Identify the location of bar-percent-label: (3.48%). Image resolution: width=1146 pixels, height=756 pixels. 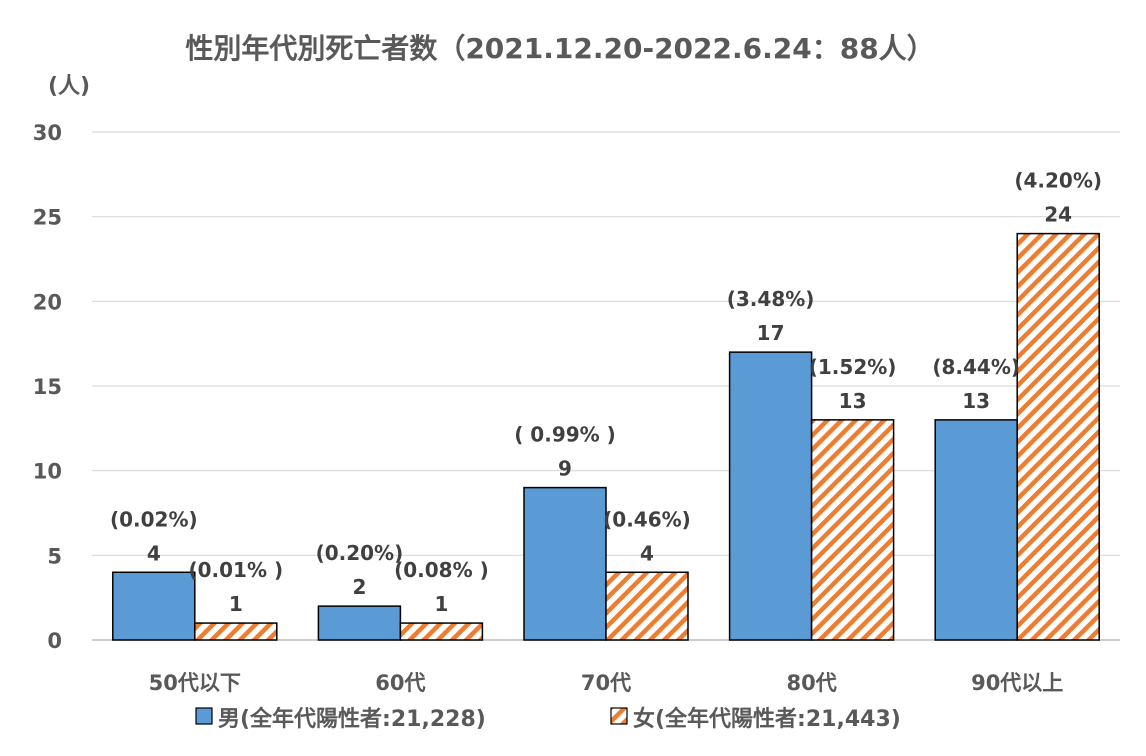
(771, 299).